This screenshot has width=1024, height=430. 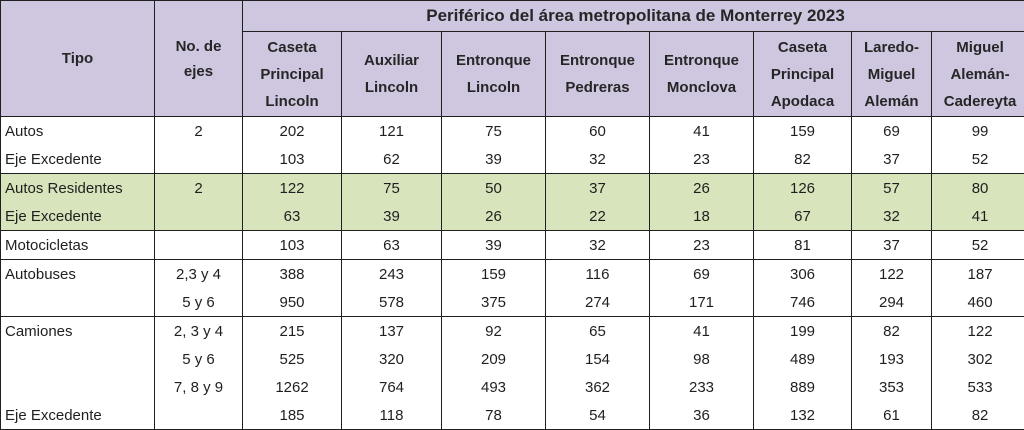 I want to click on column-header-caseta-principal-lincoln: Caseta Principal Lincoln, so click(x=292, y=74).